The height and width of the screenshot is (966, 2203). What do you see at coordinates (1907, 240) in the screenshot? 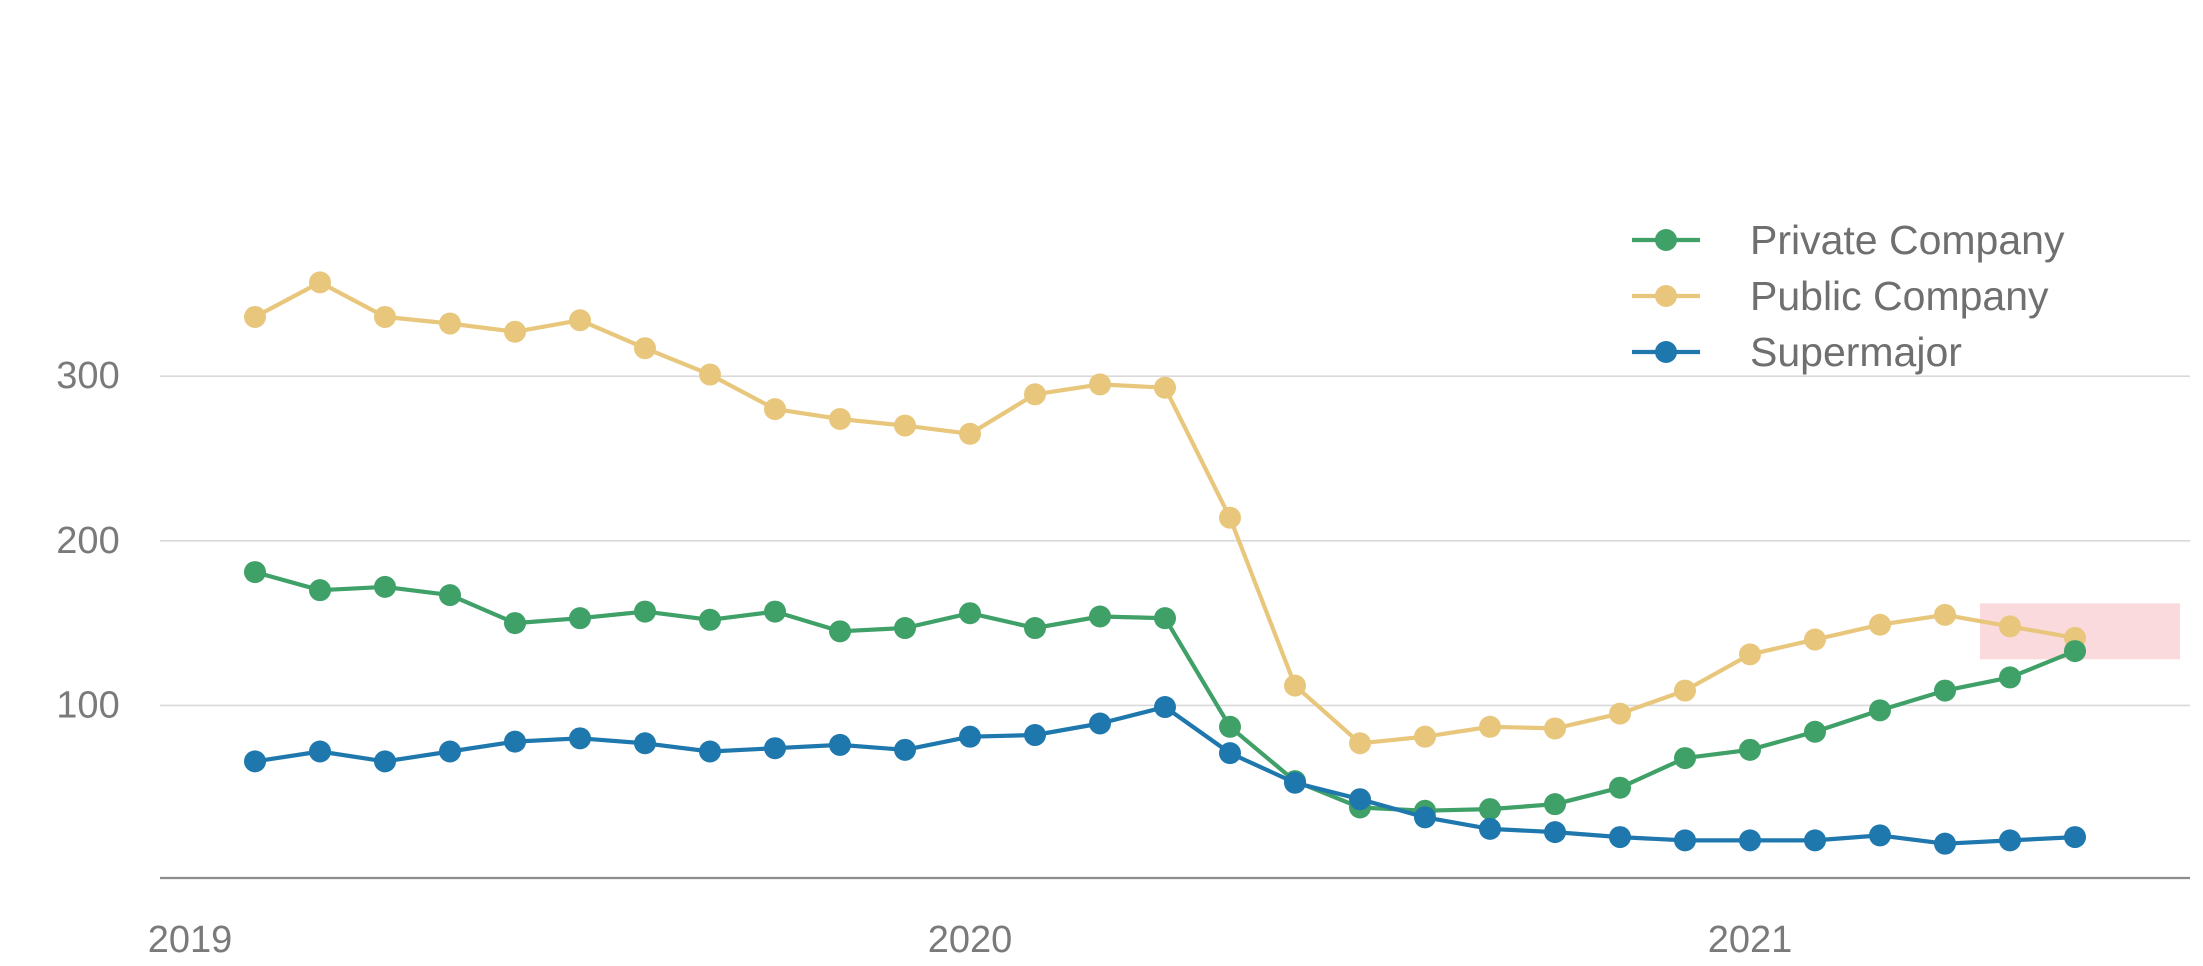
I see `legend-label: Private Company` at bounding box center [1907, 240].